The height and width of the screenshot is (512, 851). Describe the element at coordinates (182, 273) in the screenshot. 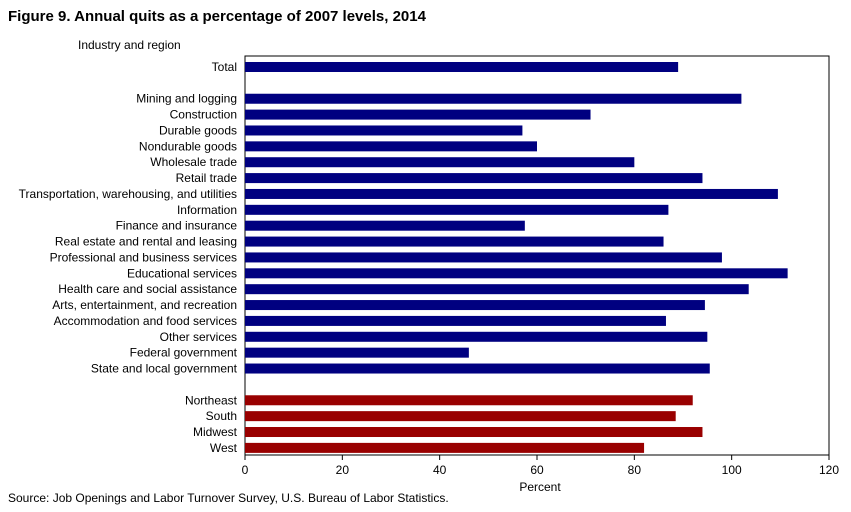

I see `category-label: Educational services` at that location.